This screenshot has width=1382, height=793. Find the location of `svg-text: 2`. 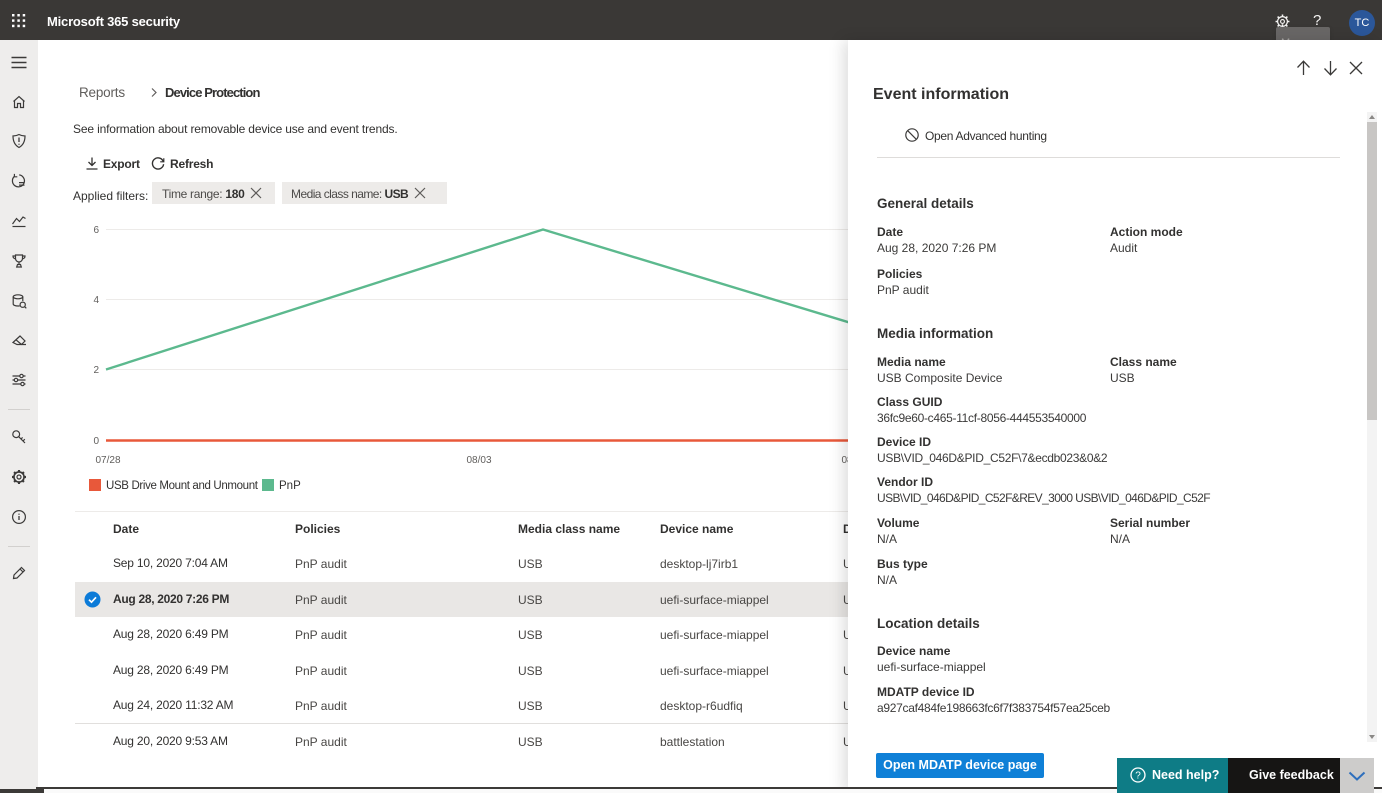

svg-text: 2 is located at coordinates (96, 370).